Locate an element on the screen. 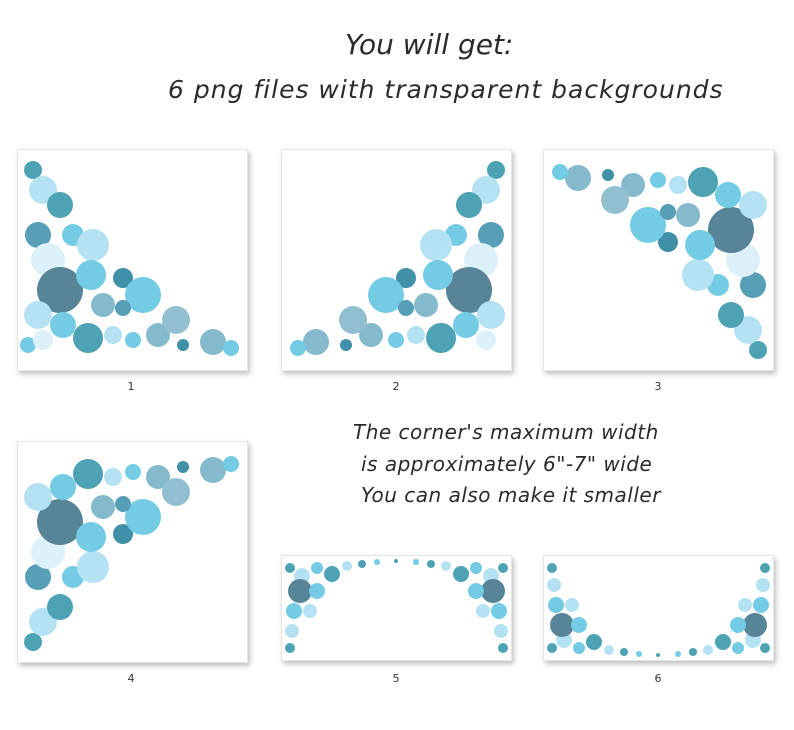  note-line-3: You can also make it smaller is located at coordinates (511, 495).